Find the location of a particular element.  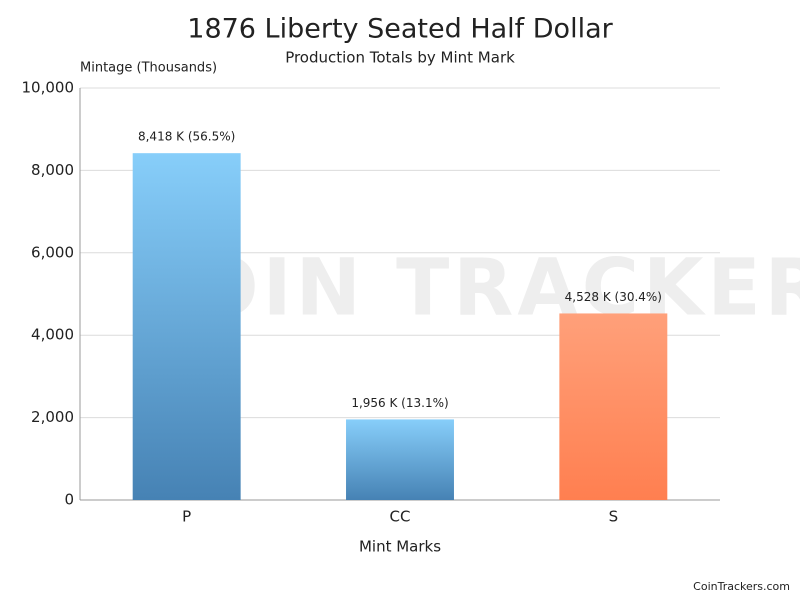

chart-subtitle: Production Totals by Mint Mark is located at coordinates (400, 58).